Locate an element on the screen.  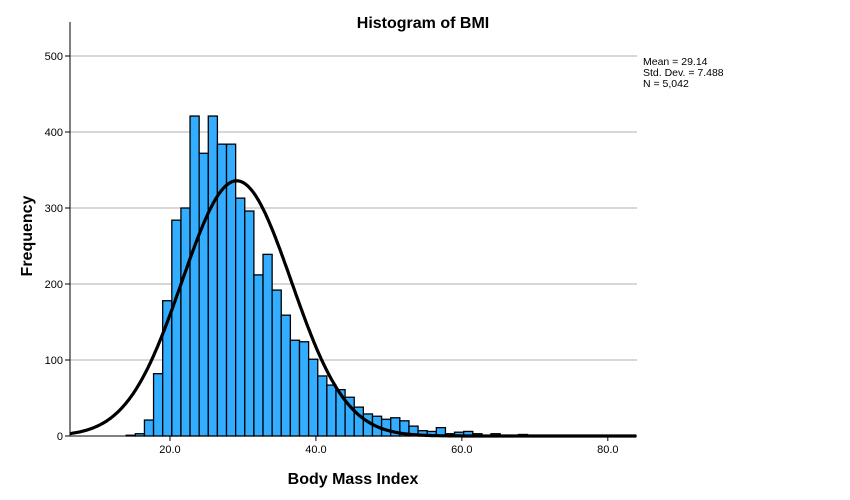
x-tick-label: 20.0 is located at coordinates (169, 450).